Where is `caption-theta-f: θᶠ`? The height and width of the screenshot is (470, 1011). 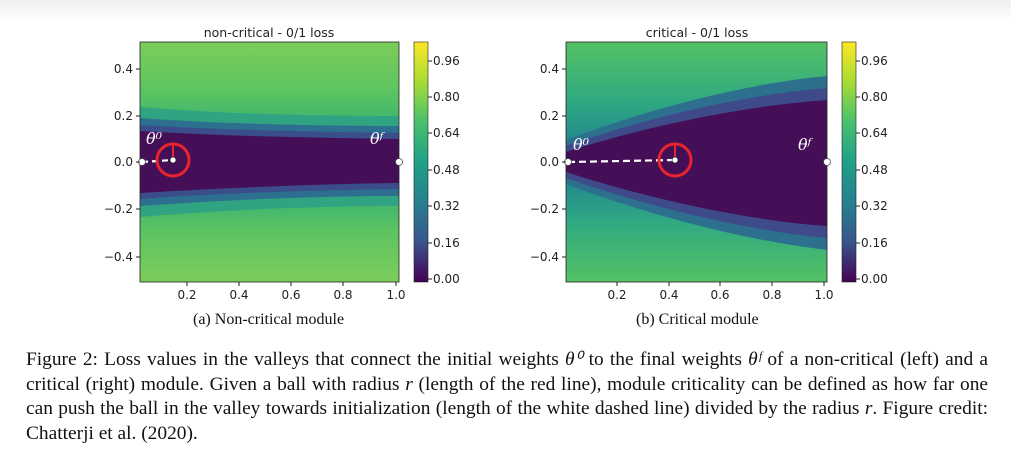
caption-theta-f: θᶠ is located at coordinates (755, 359).